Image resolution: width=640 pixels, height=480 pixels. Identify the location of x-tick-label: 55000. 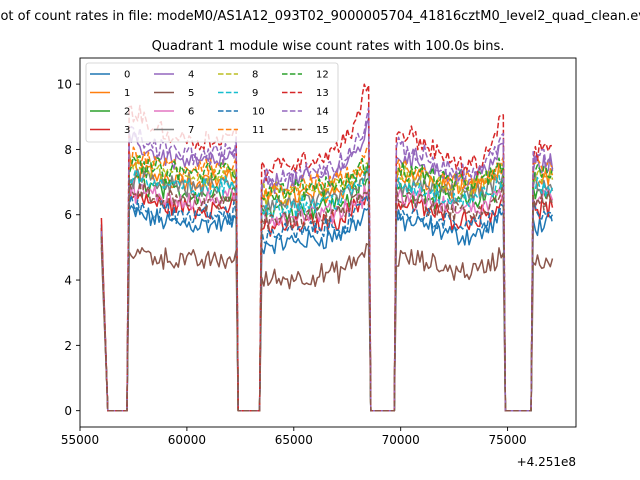
(80, 440).